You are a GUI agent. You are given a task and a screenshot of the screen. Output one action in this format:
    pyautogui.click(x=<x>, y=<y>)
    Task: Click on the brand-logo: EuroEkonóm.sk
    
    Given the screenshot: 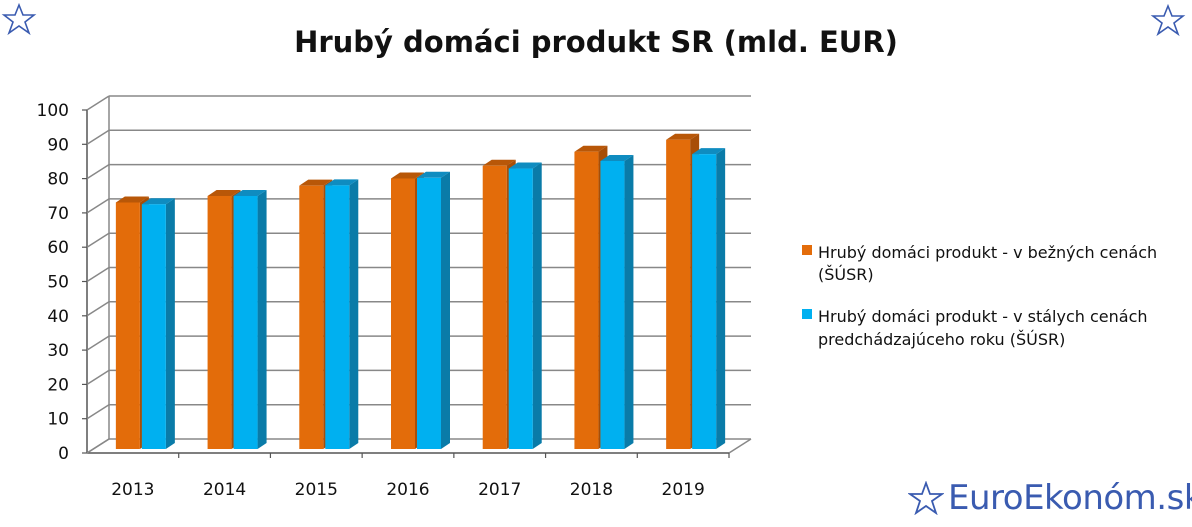 What is the action you would take?
    pyautogui.click(x=1050, y=498)
    